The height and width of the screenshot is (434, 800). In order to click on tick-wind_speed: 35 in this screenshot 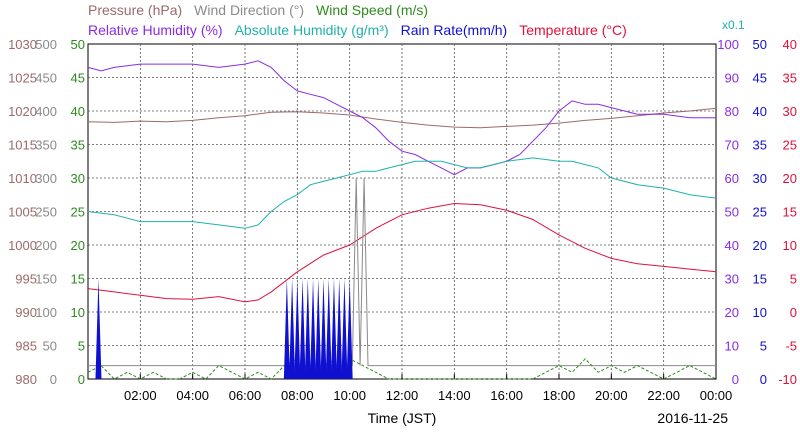, I will do `click(78, 145)`.